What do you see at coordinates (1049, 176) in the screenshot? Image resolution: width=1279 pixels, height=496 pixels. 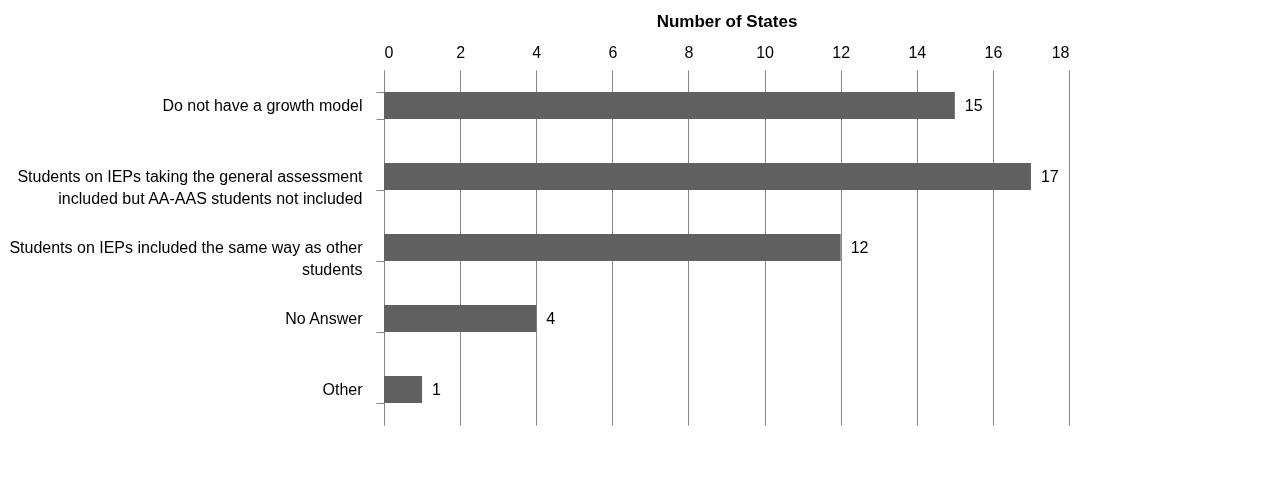 I see `data-label: 17` at bounding box center [1049, 176].